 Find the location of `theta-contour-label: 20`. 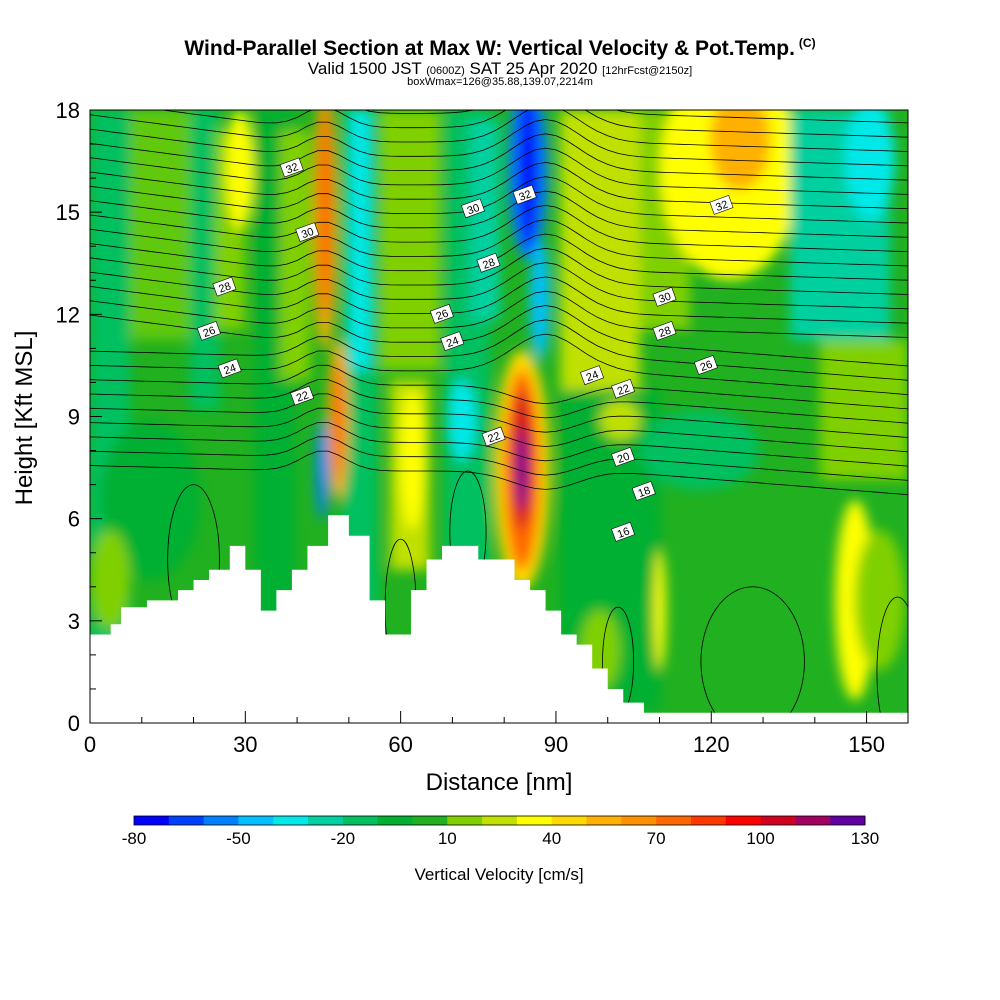

theta-contour-label: 20 is located at coordinates (623, 456).